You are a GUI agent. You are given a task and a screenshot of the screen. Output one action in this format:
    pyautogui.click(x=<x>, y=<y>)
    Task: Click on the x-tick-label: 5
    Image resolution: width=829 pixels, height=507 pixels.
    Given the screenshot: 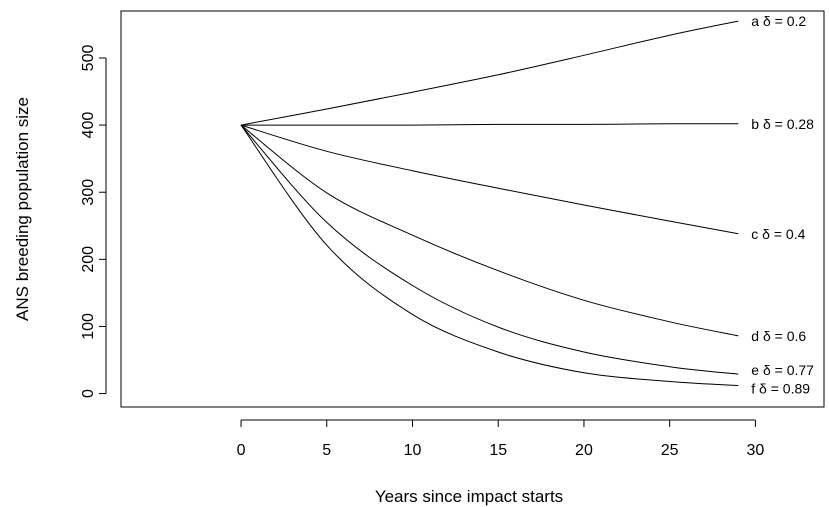 What is the action you would take?
    pyautogui.click(x=326, y=450)
    